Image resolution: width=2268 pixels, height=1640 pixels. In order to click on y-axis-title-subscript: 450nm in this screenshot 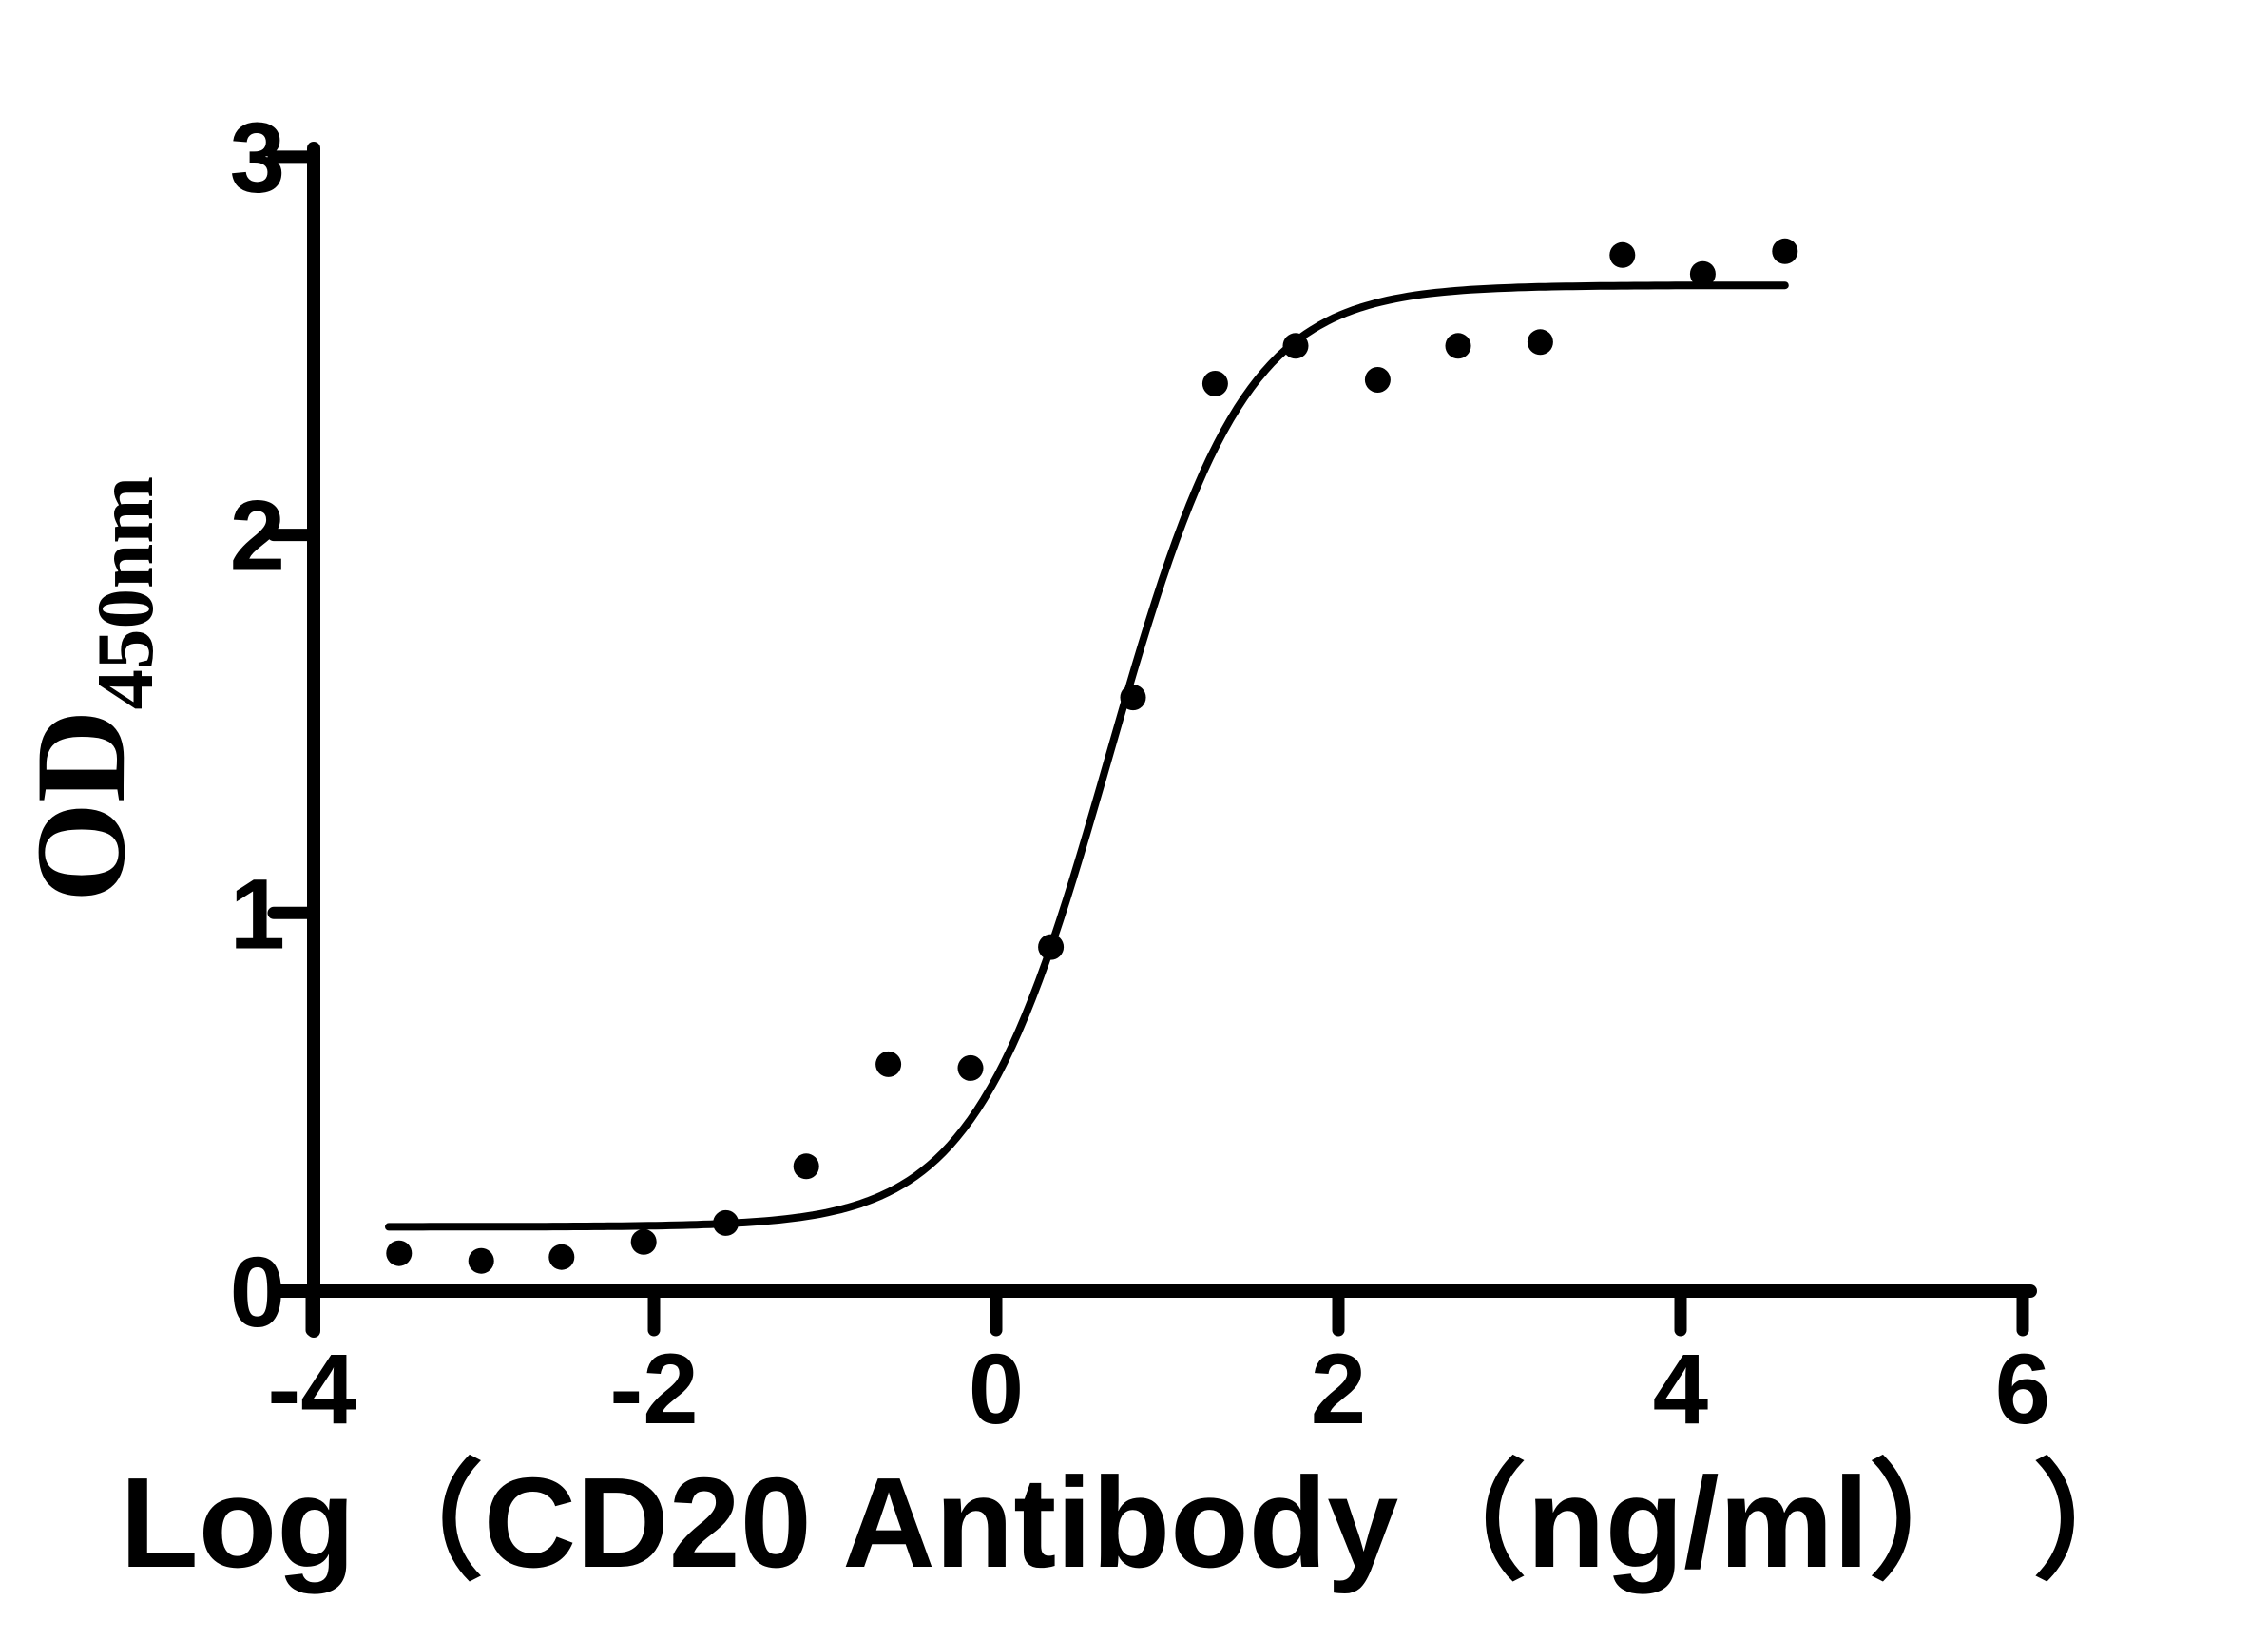, I will do `click(125, 593)`.